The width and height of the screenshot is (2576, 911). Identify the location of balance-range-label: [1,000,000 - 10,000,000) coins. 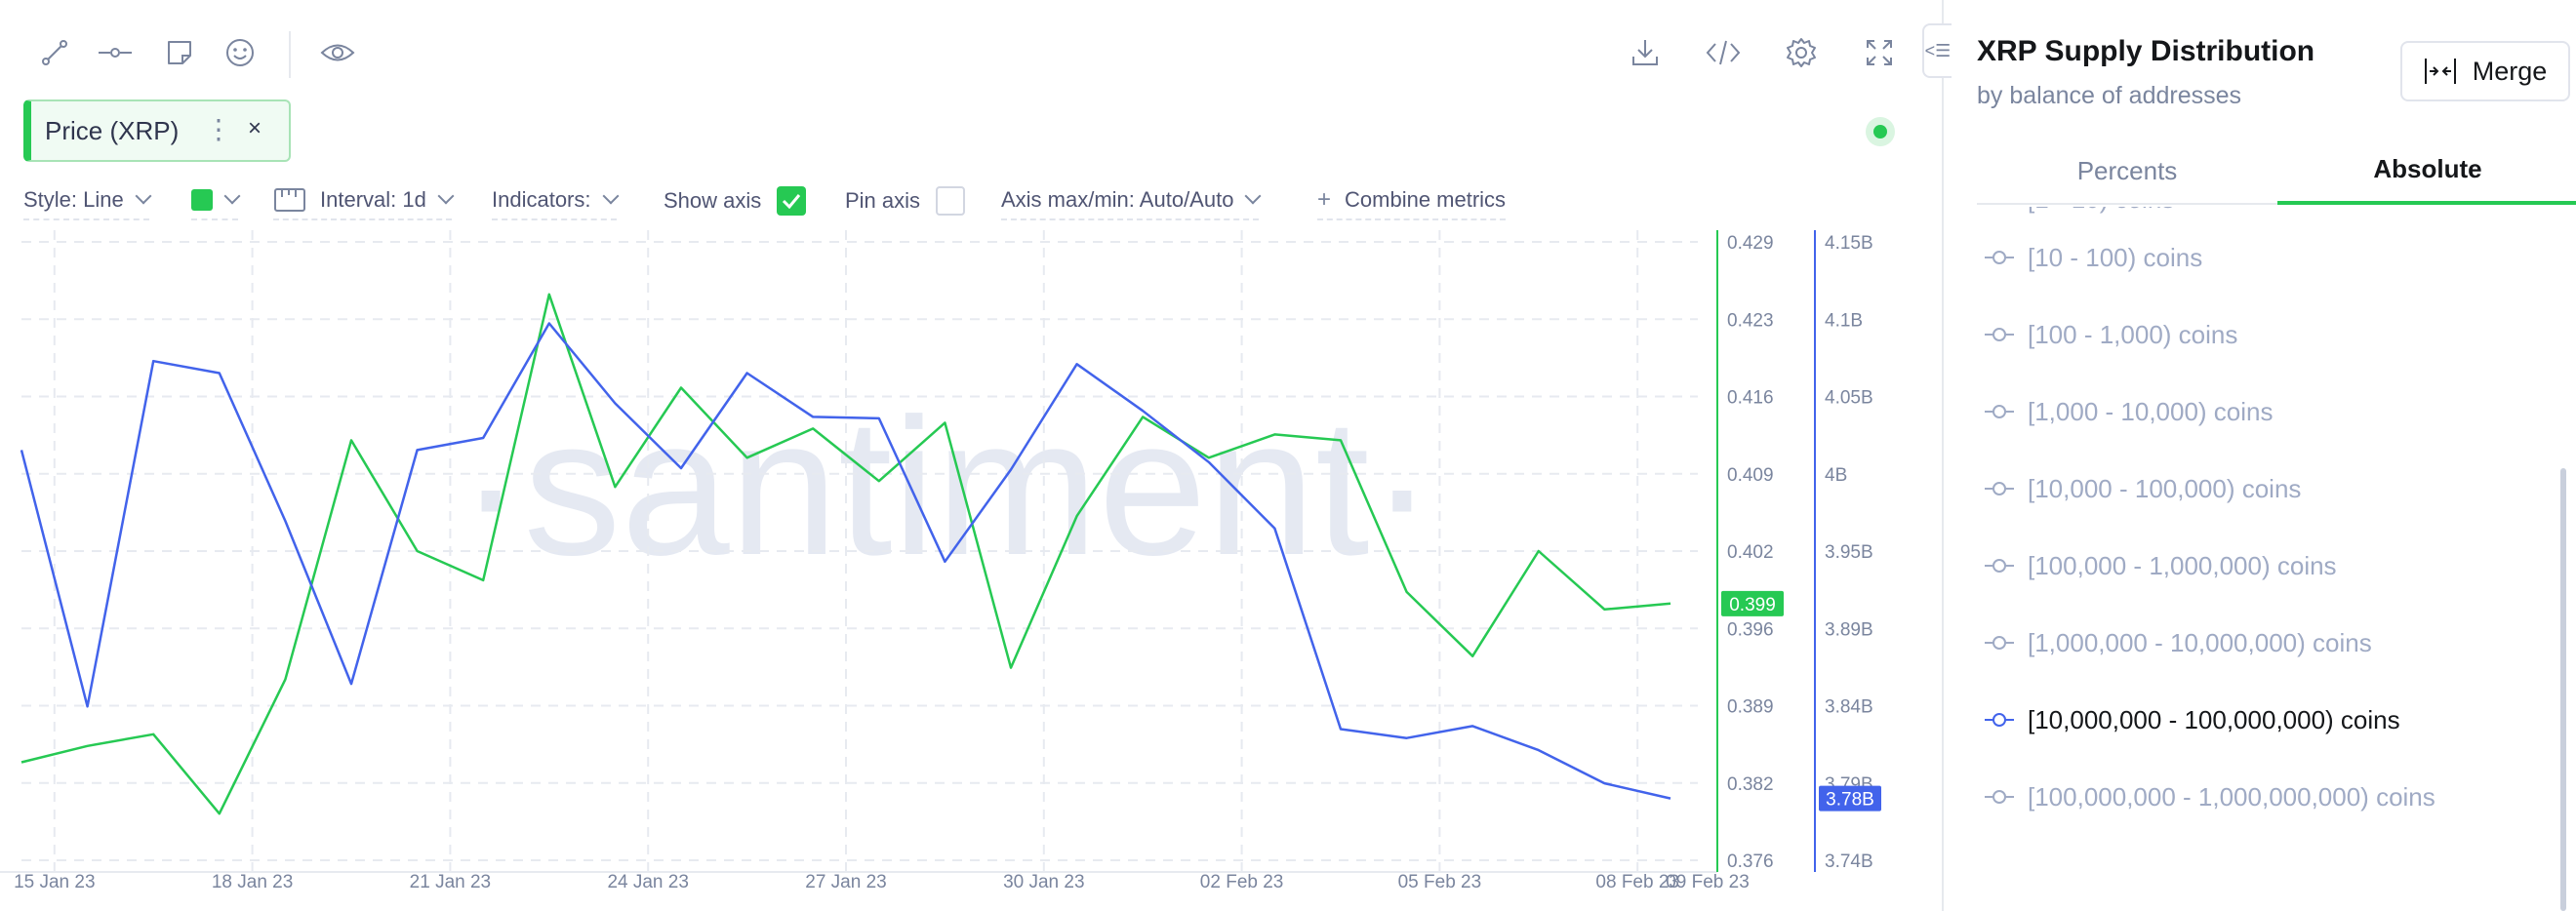
(2200, 642).